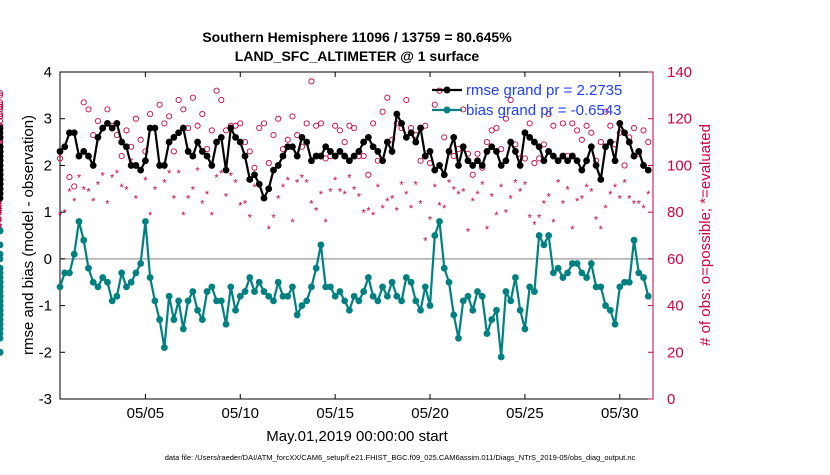 The height and width of the screenshot is (475, 830). What do you see at coordinates (679, 165) in the screenshot?
I see `y2-tick-label: 100` at bounding box center [679, 165].